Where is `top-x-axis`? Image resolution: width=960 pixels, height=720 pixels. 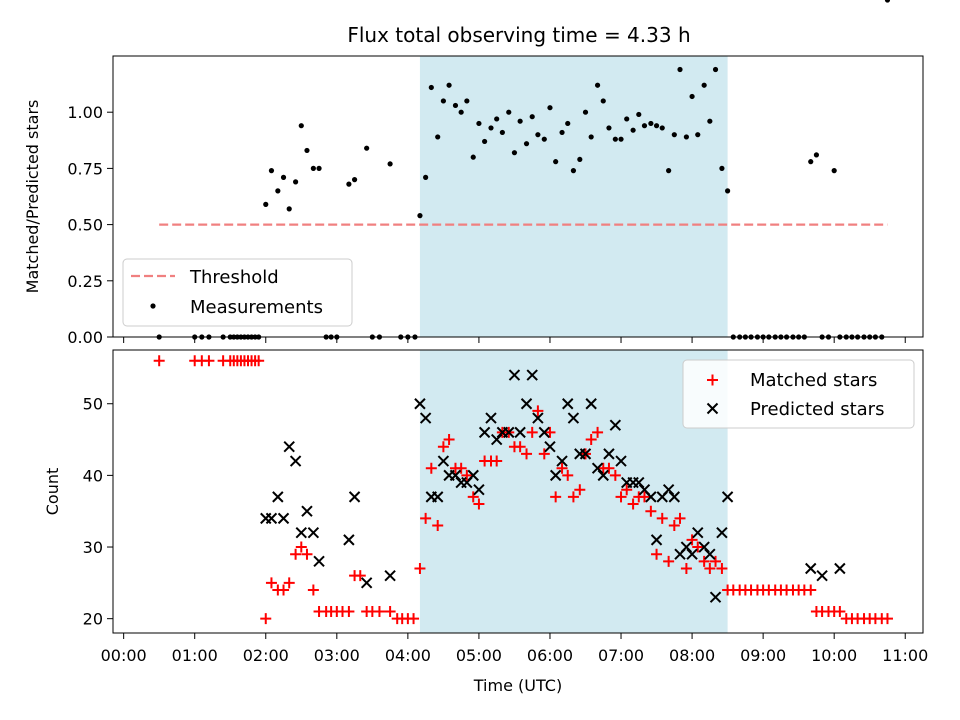 top-x-axis is located at coordinates (514, 340).